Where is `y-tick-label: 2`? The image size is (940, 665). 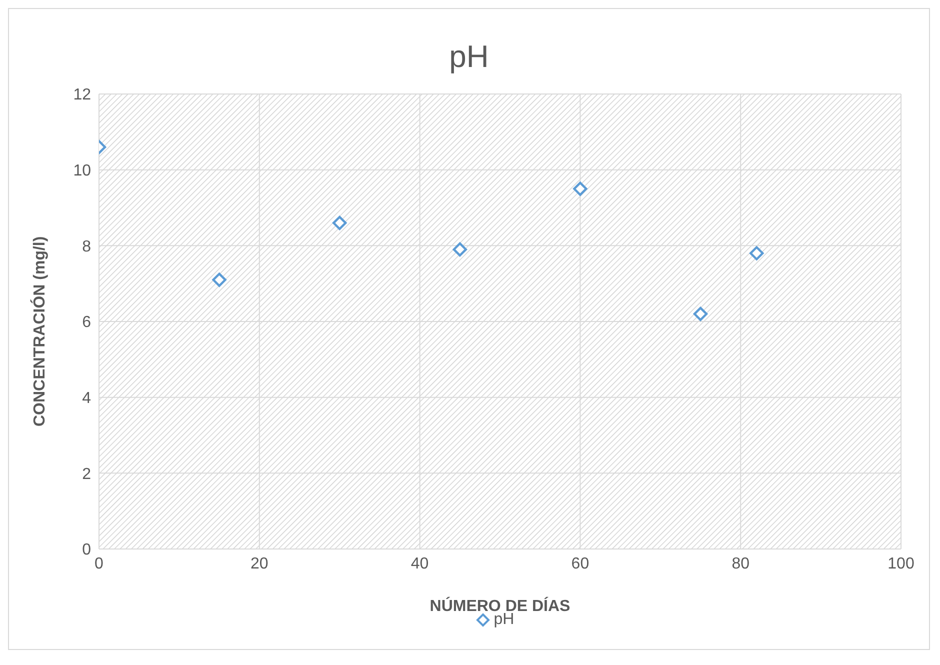
y-tick-label: 2 is located at coordinates (87, 474).